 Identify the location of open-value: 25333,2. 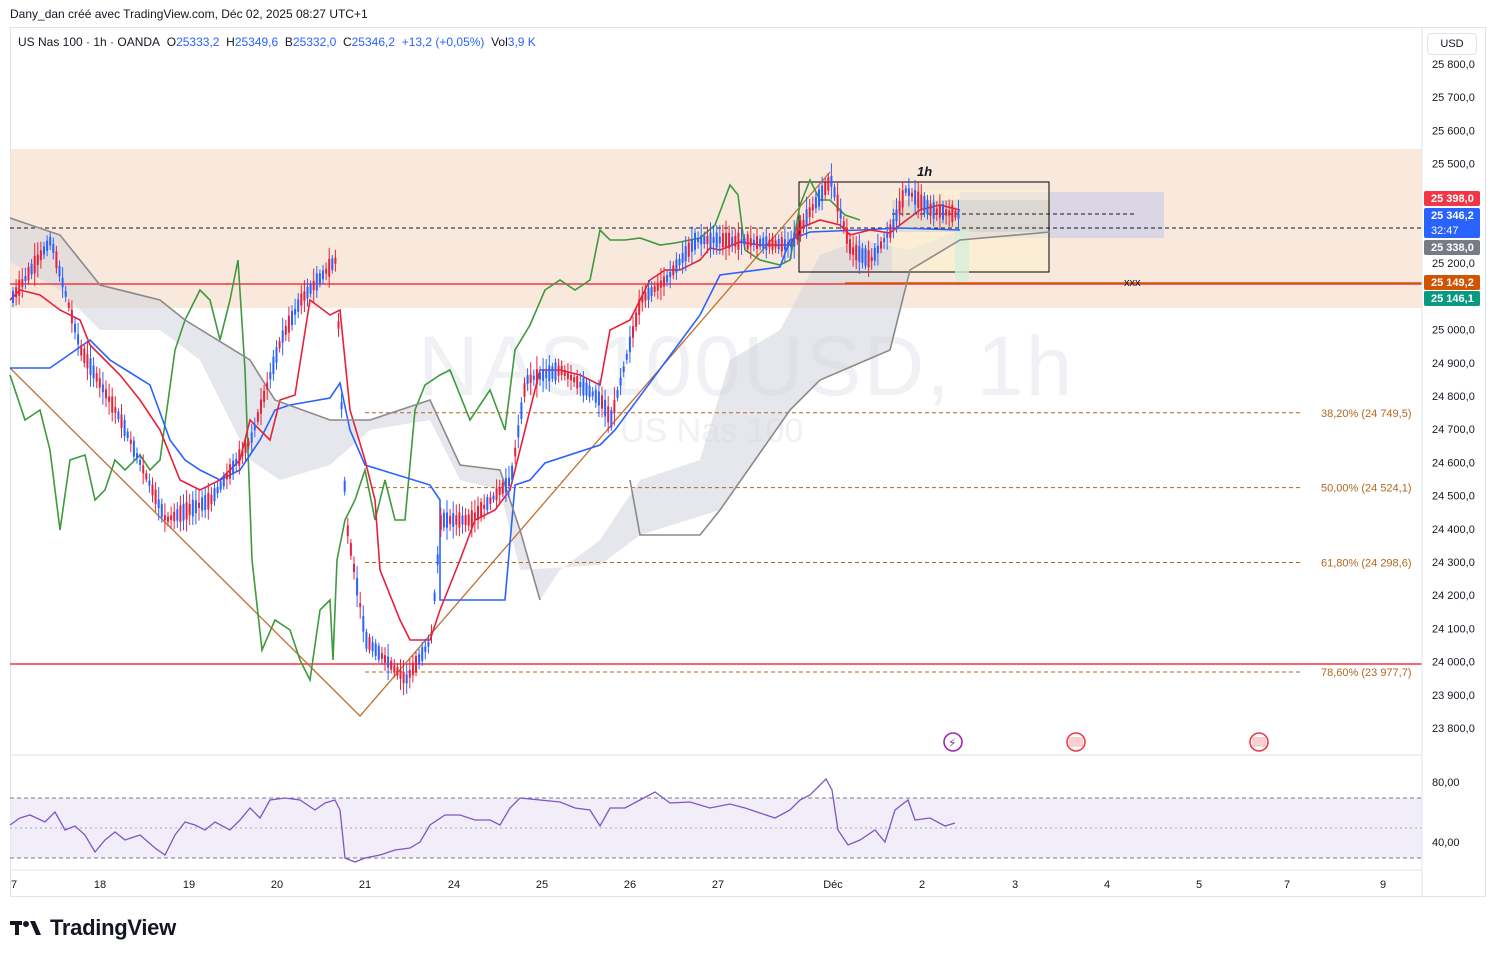
(198, 42).